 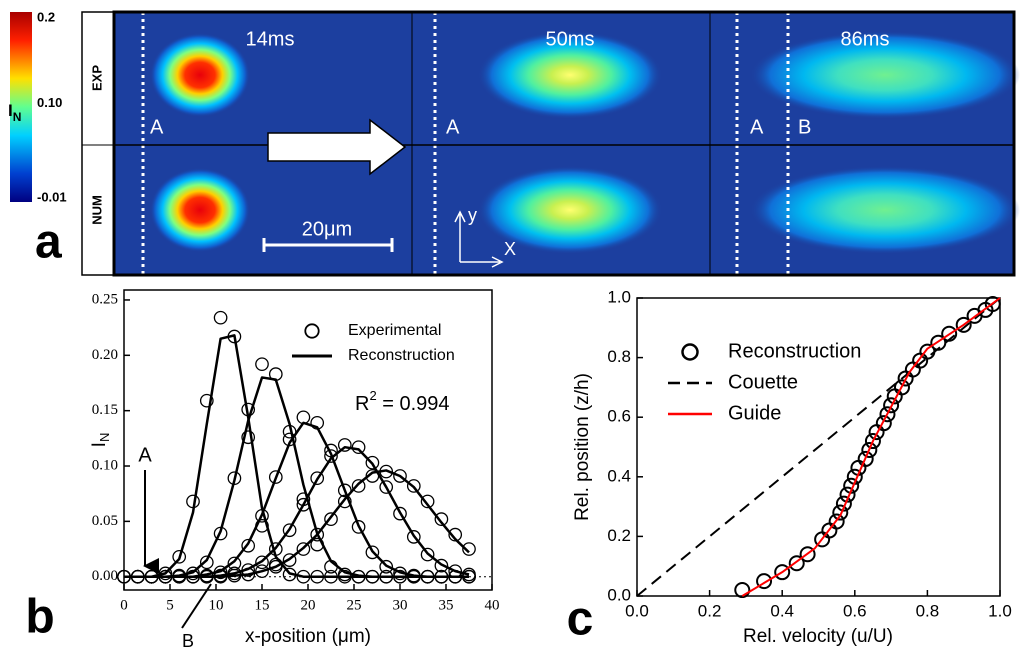 What do you see at coordinates (328, 245) in the screenshot?
I see `scale-bar` at bounding box center [328, 245].